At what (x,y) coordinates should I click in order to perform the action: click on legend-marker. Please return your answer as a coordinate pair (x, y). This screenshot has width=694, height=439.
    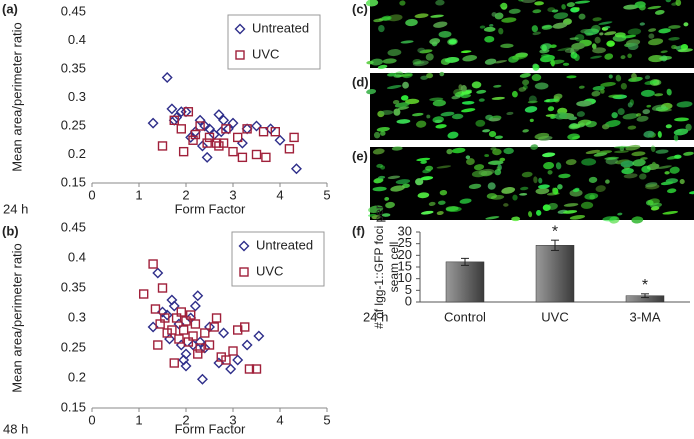
    Looking at the image, I should click on (244, 272).